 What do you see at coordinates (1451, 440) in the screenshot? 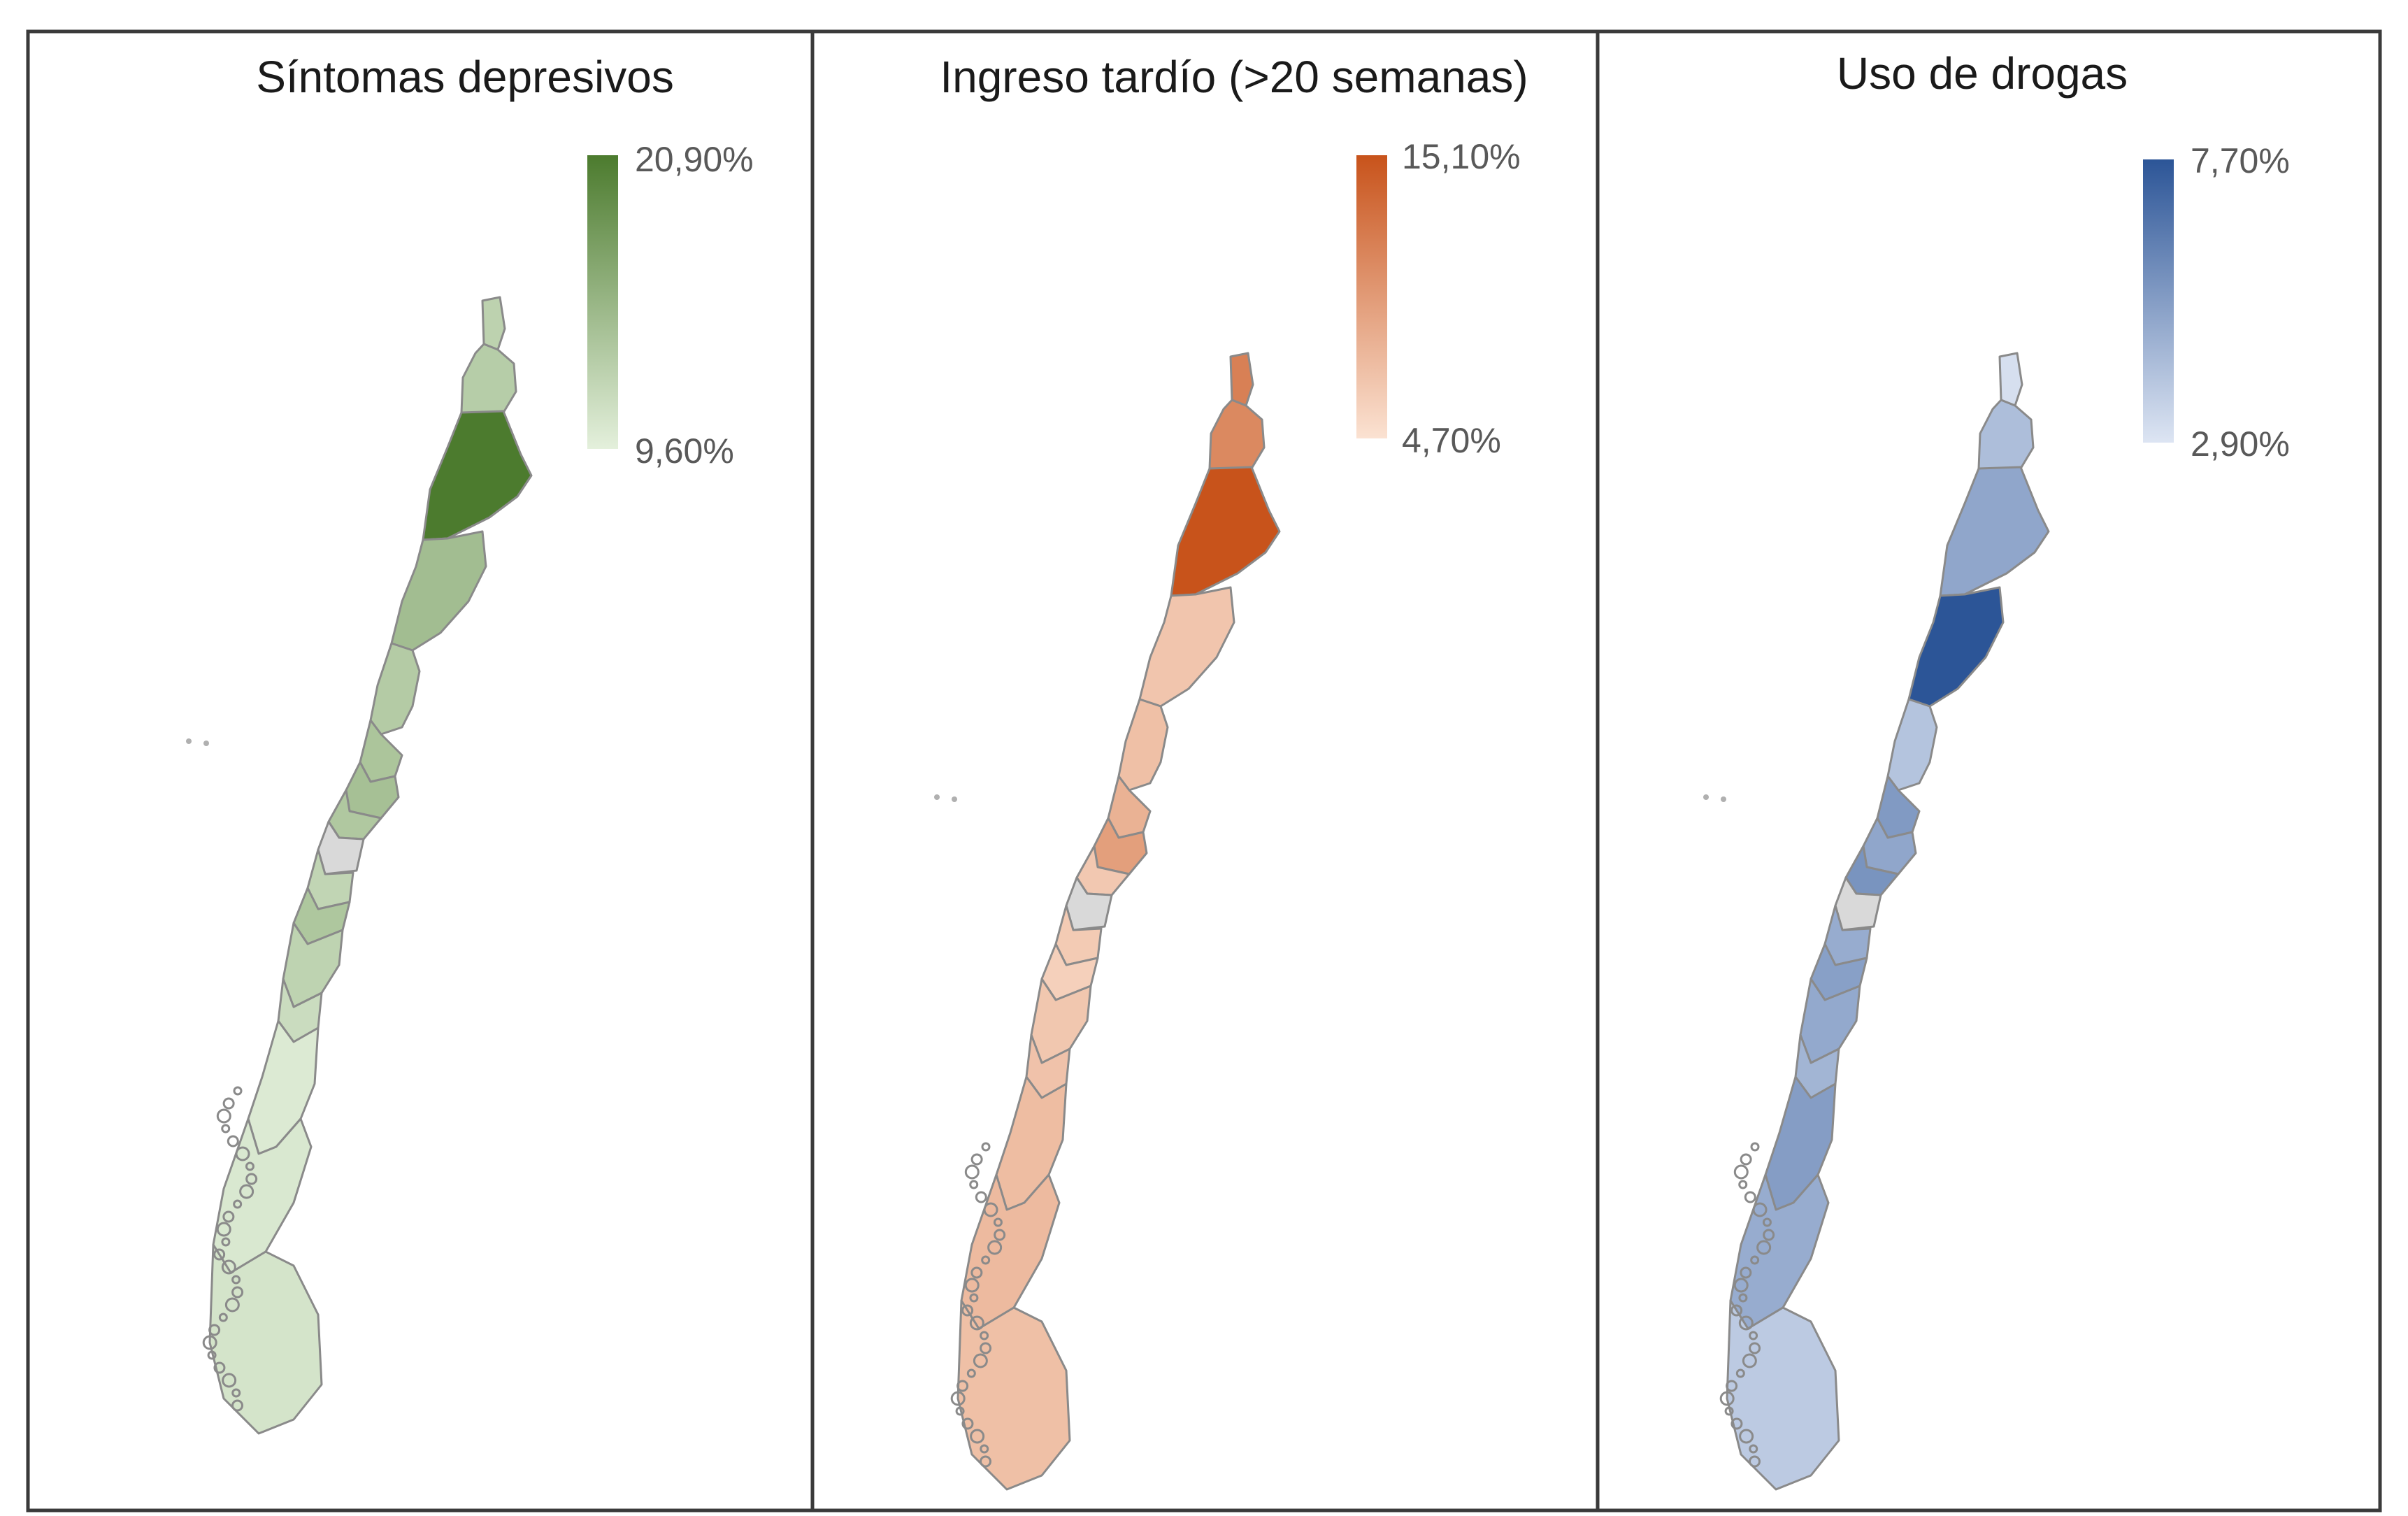
I see `legend-min-label: 4,70%` at bounding box center [1451, 440].